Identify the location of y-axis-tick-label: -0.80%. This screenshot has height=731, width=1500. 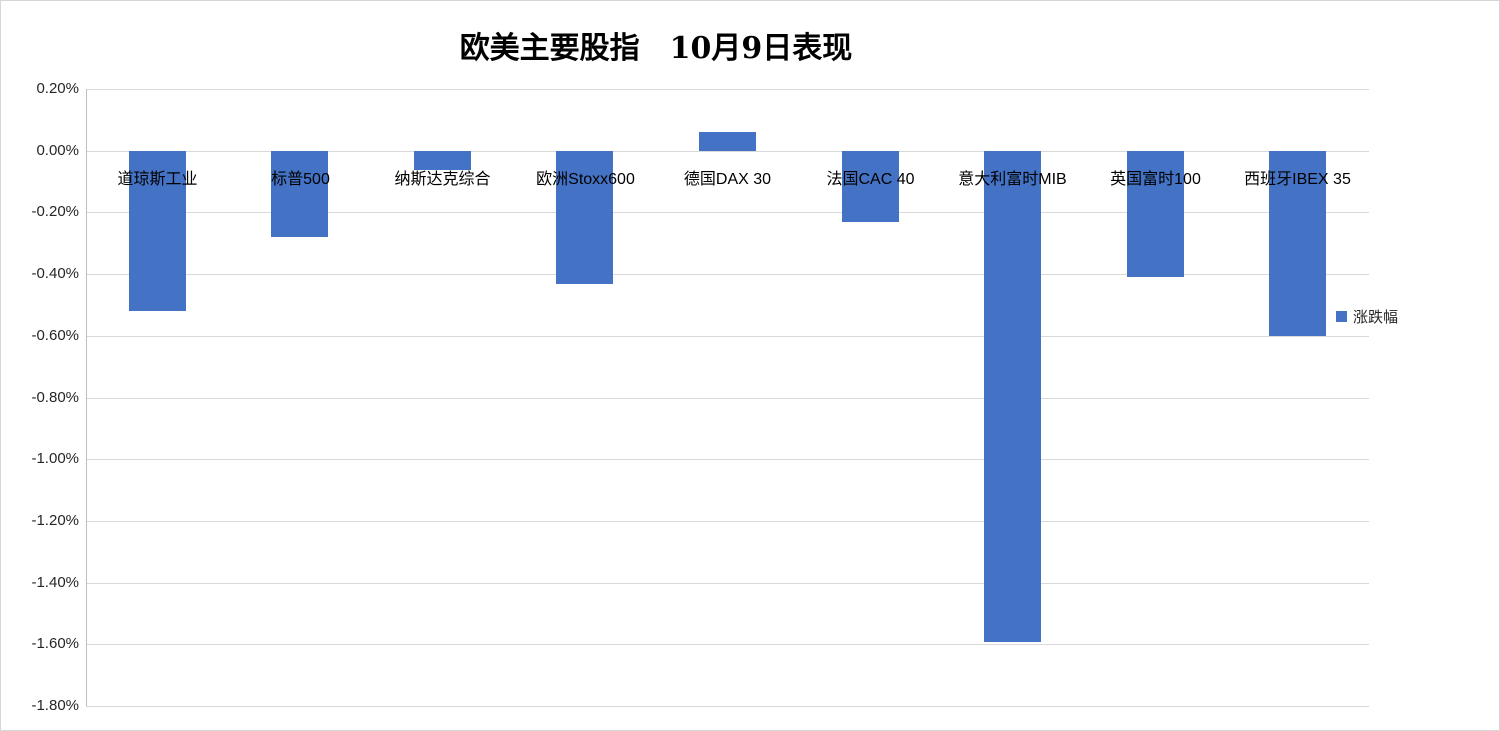
(55, 397).